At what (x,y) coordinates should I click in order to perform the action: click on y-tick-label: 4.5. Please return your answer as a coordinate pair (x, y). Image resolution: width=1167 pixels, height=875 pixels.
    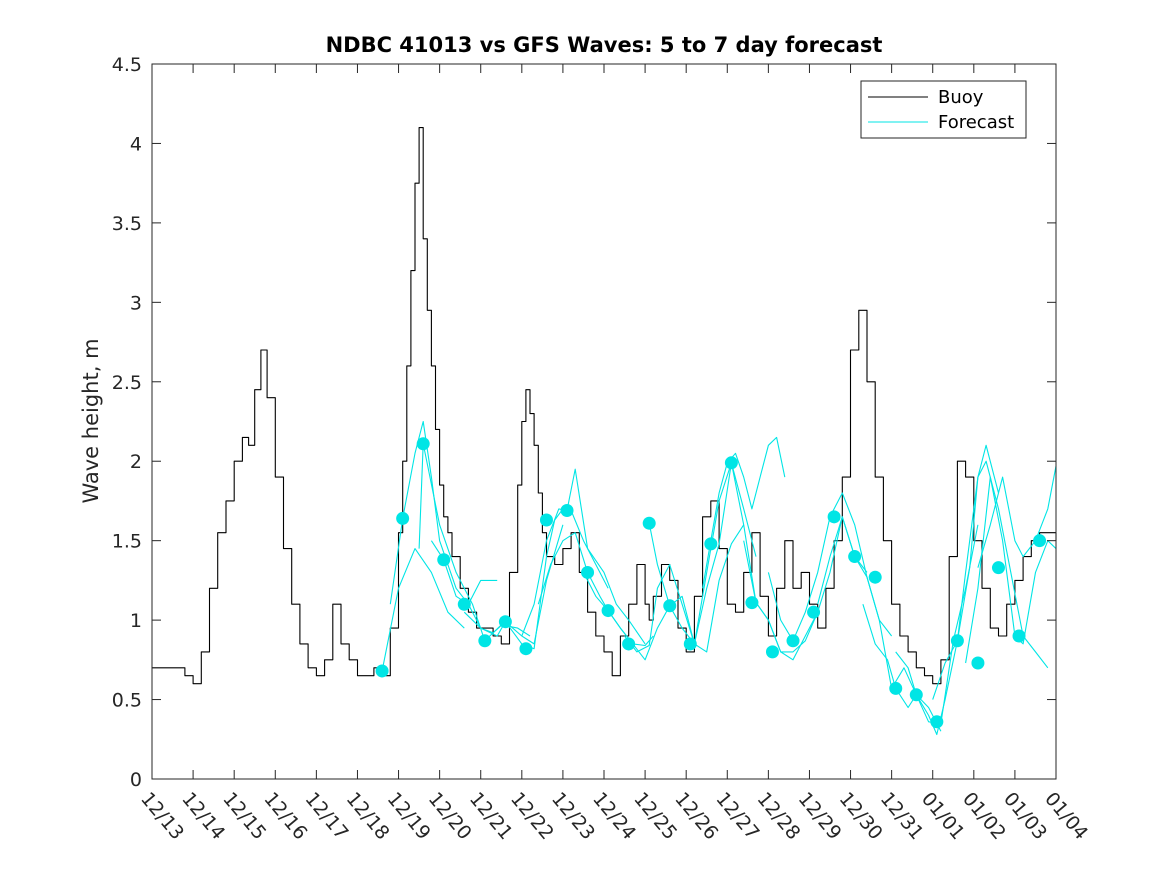
    Looking at the image, I should click on (127, 65).